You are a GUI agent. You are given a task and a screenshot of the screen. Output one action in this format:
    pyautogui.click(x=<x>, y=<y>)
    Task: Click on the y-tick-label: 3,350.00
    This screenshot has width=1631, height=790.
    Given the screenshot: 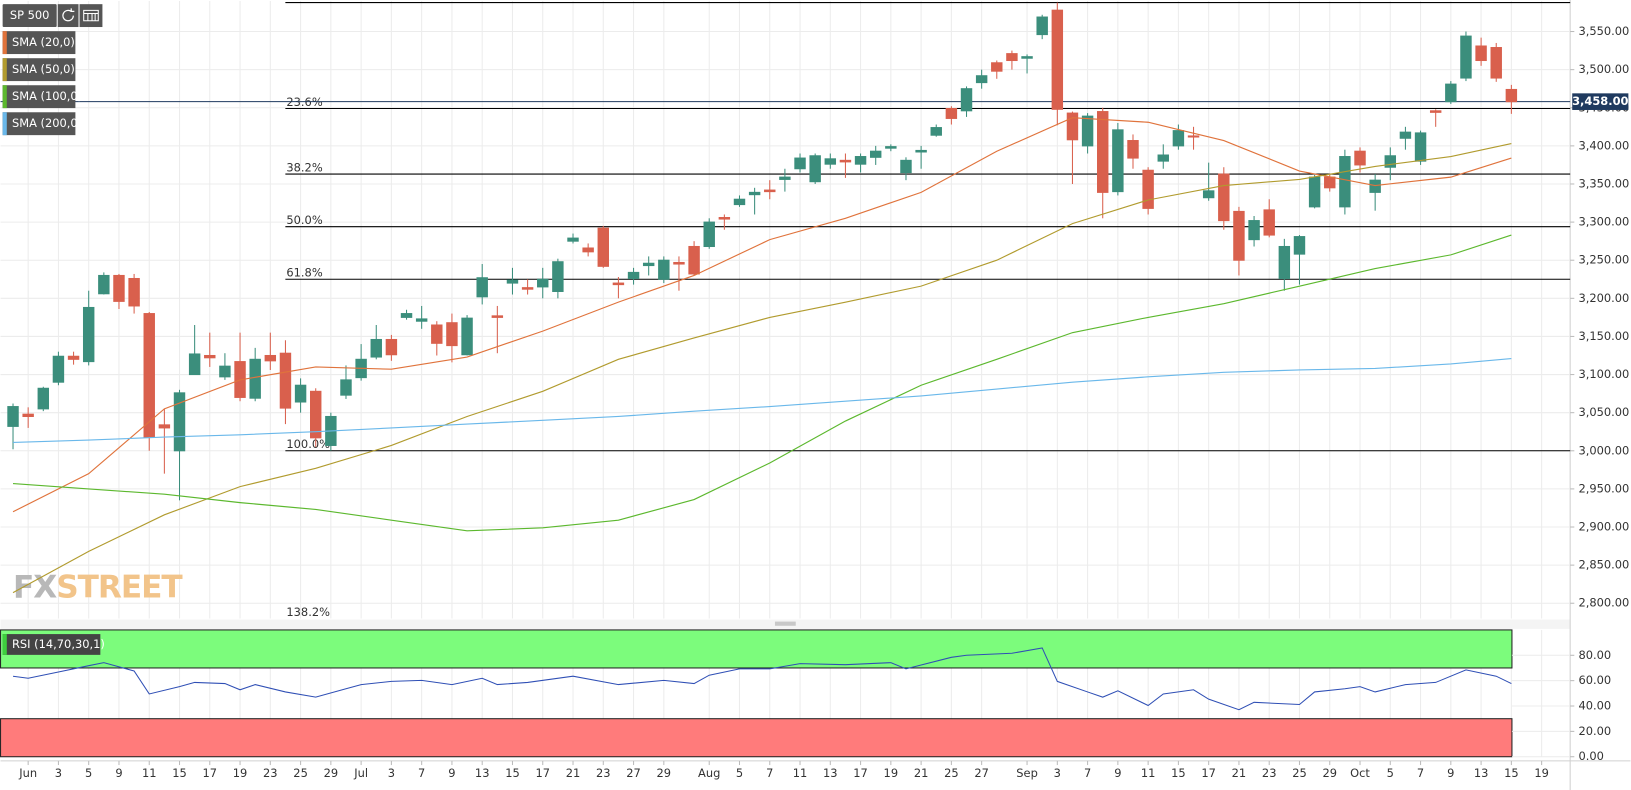 What is the action you would take?
    pyautogui.click(x=1603, y=183)
    